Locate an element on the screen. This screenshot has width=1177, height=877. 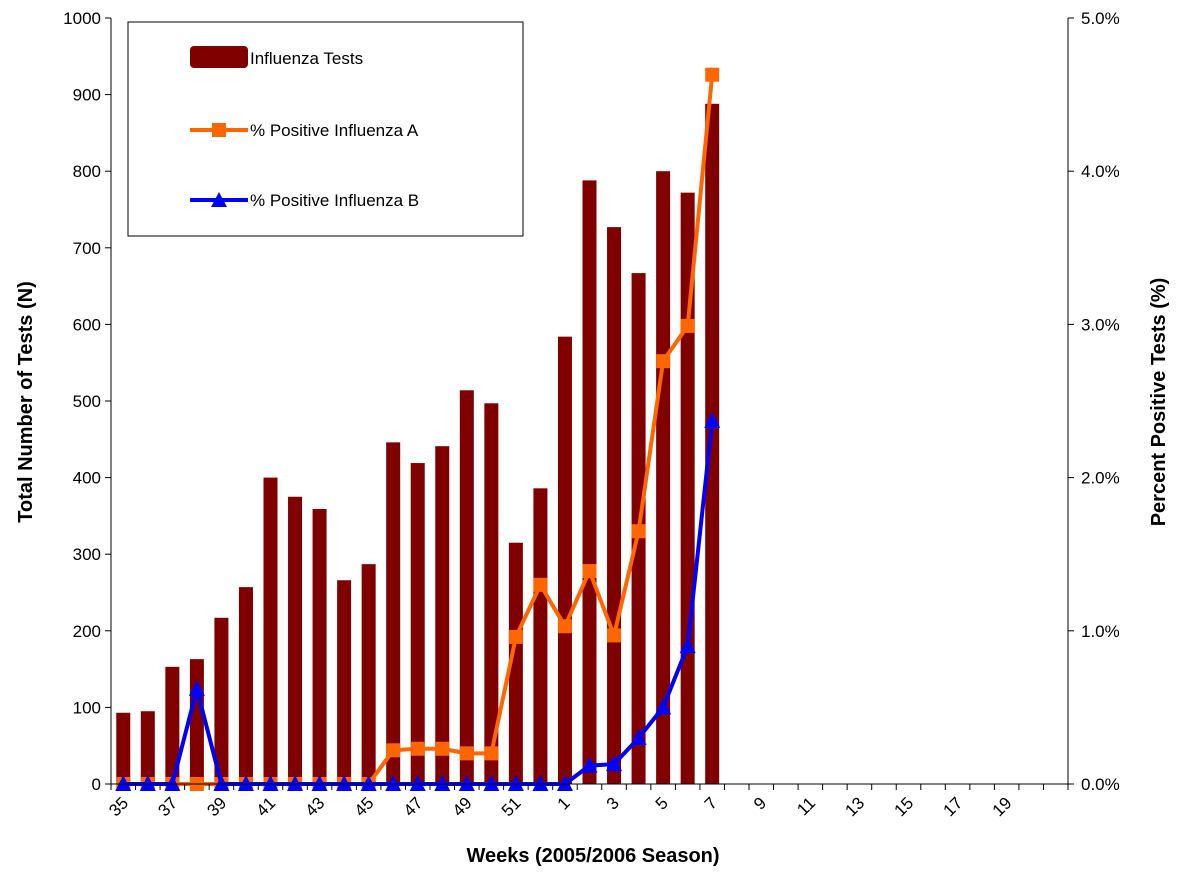
y-tick-label: 800 is located at coordinates (87, 171).